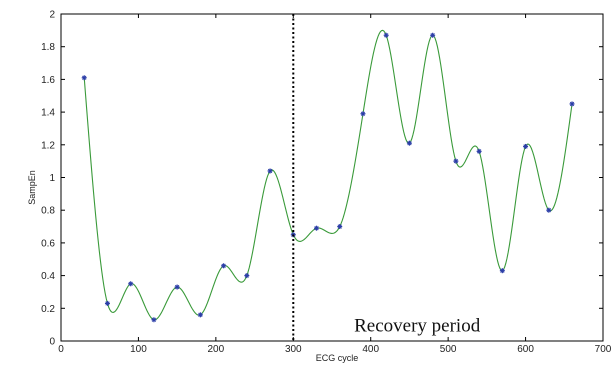  Describe the element at coordinates (52, 15) in the screenshot. I see `y-tick-label: 2` at that location.